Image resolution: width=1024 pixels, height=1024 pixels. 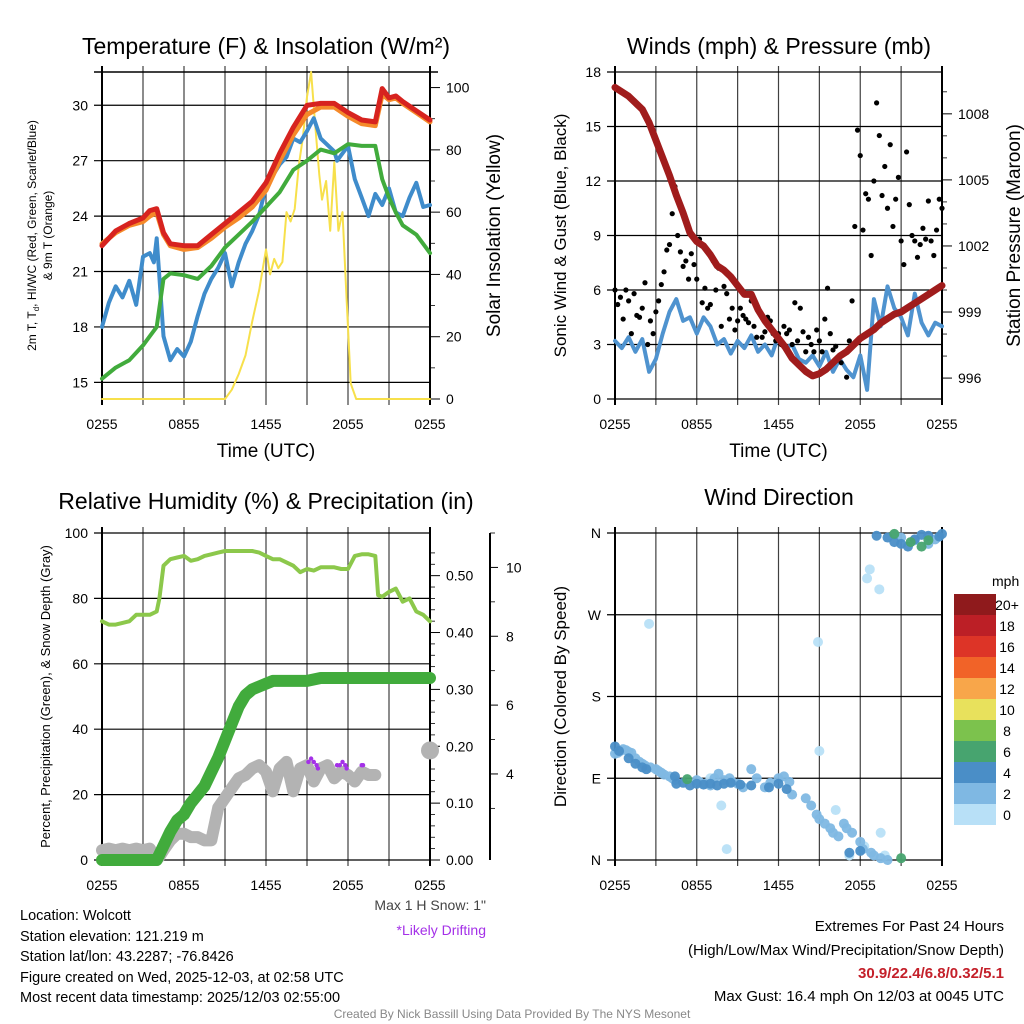 What do you see at coordinates (1007, 815) in the screenshot?
I see `colorbar-label: 0` at bounding box center [1007, 815].